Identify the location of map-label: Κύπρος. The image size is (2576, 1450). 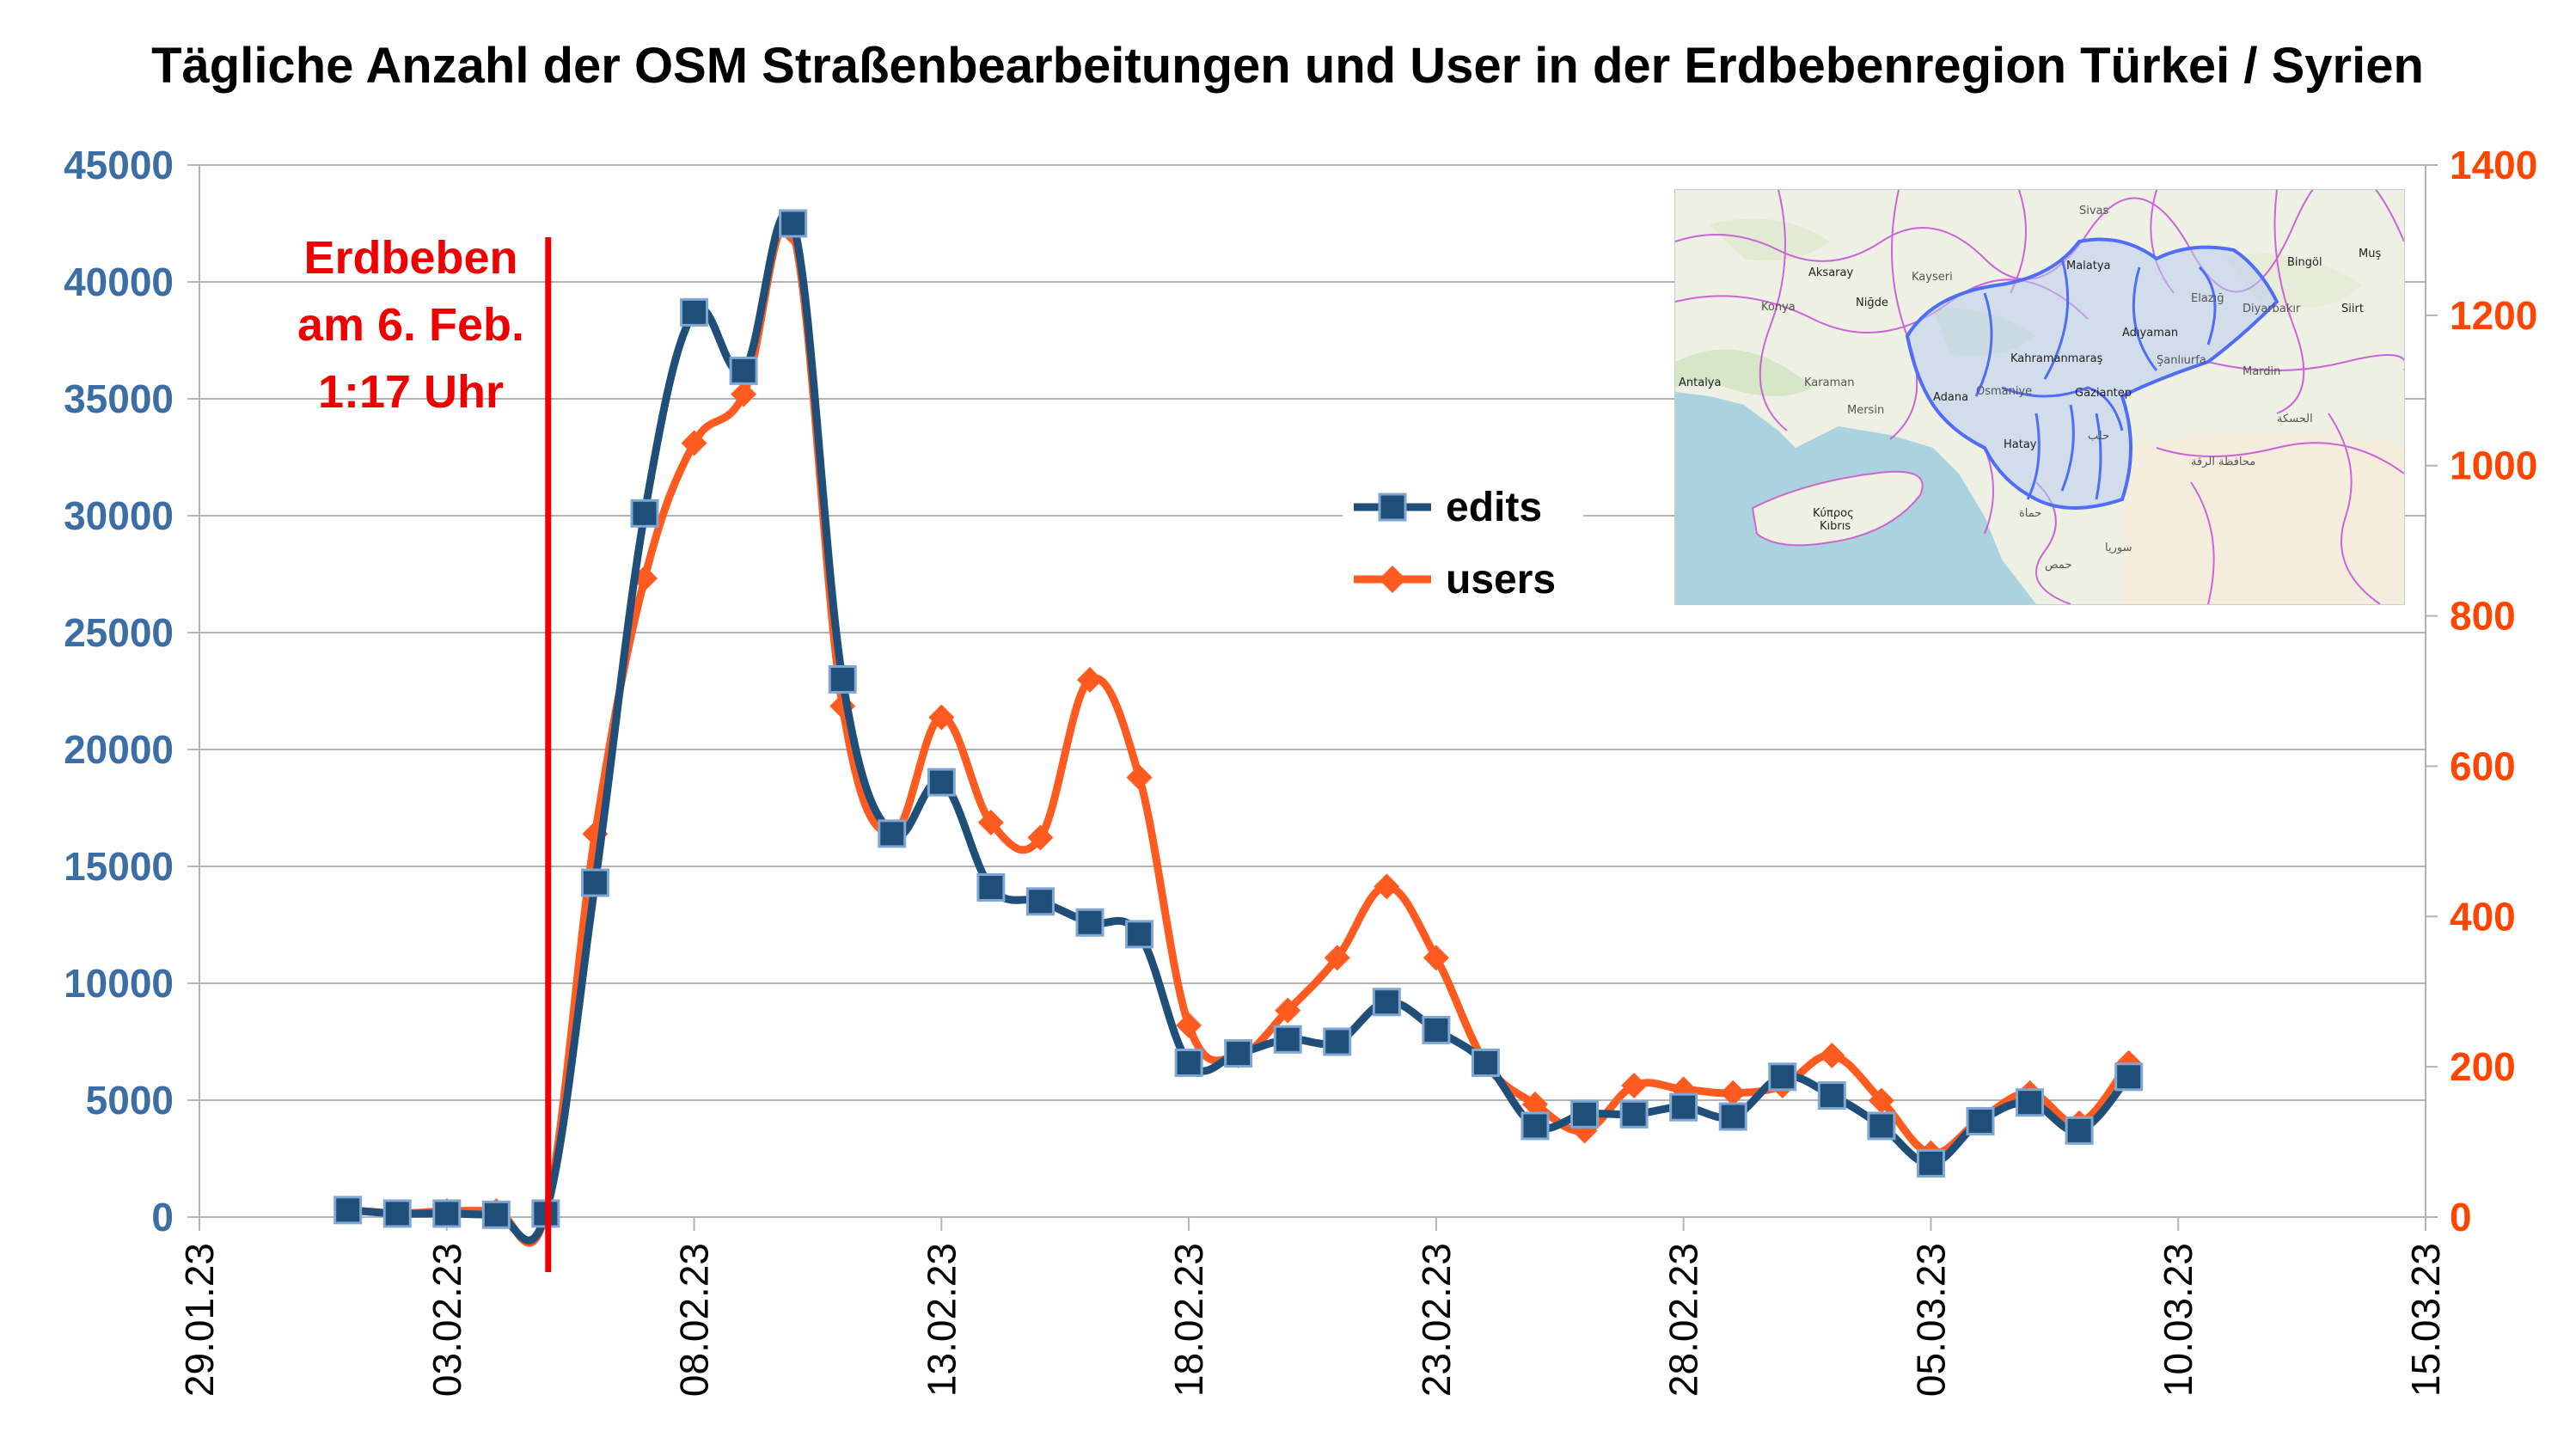
(1833, 513).